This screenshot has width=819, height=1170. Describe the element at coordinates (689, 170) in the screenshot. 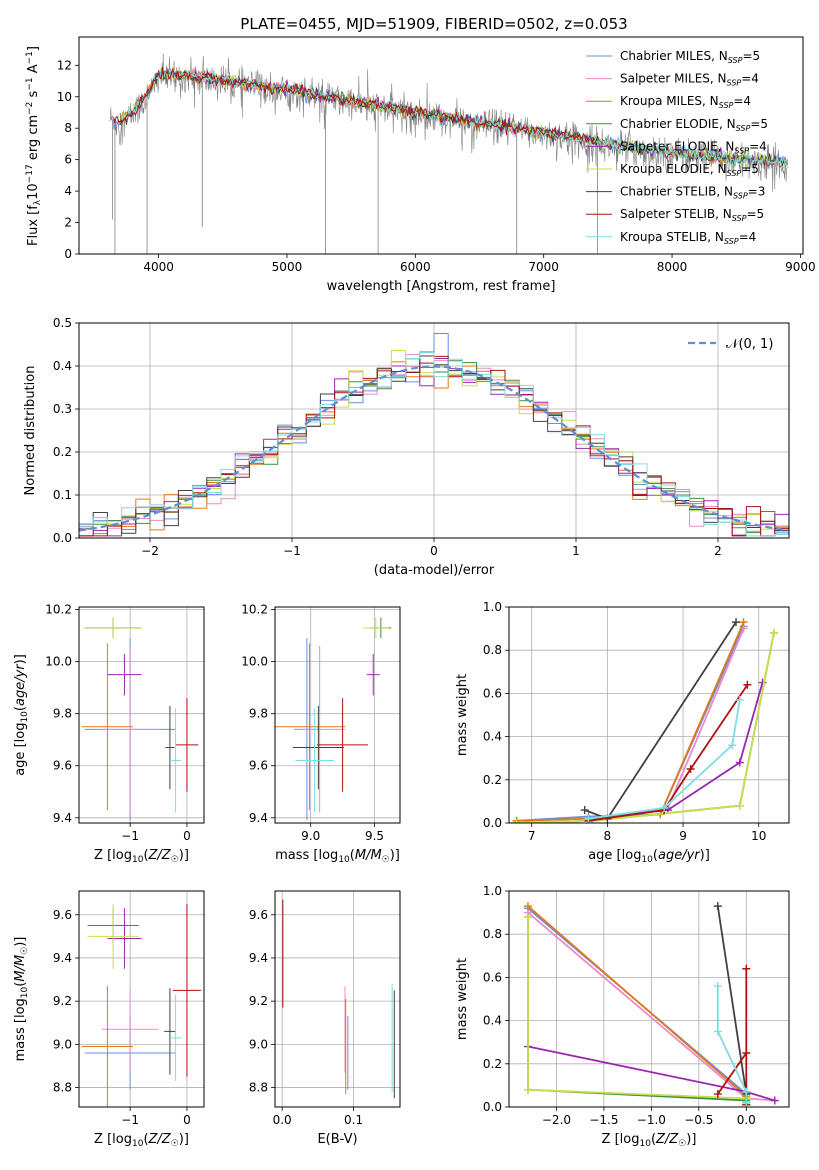

I see `legend-label: Kroupa ELODIE, NSSP=5` at that location.